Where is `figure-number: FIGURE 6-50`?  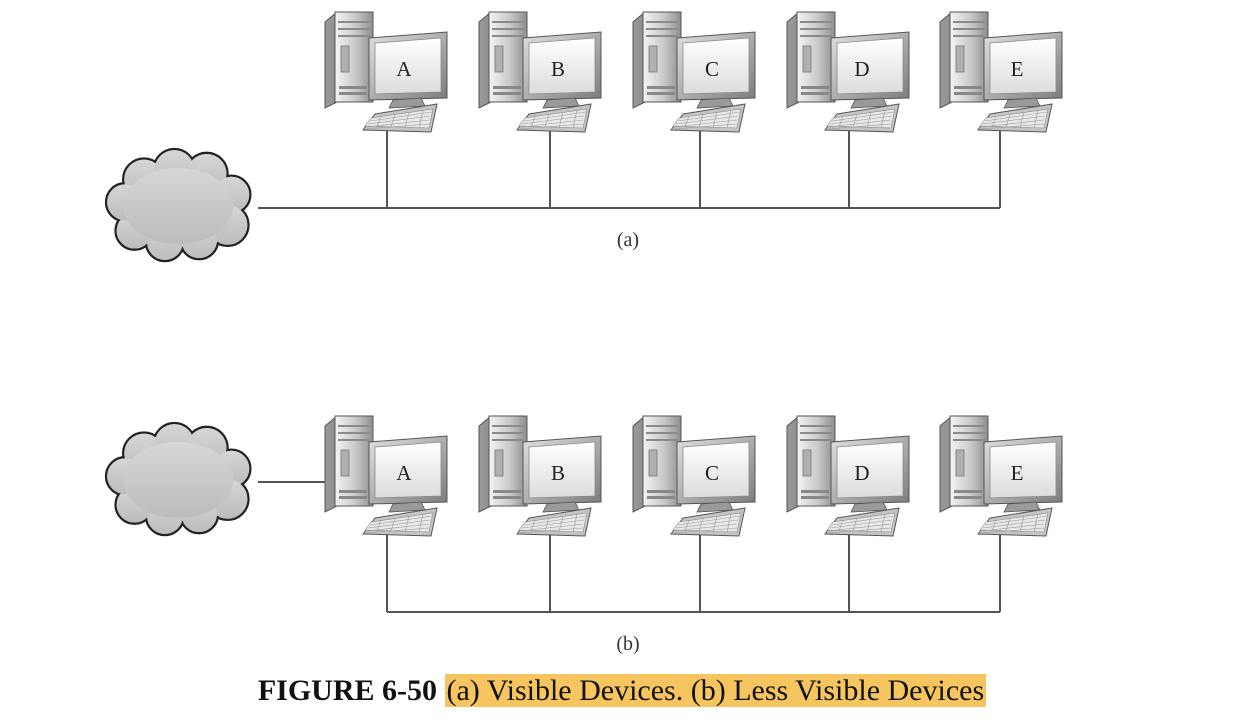 figure-number: FIGURE 6-50 is located at coordinates (347, 690).